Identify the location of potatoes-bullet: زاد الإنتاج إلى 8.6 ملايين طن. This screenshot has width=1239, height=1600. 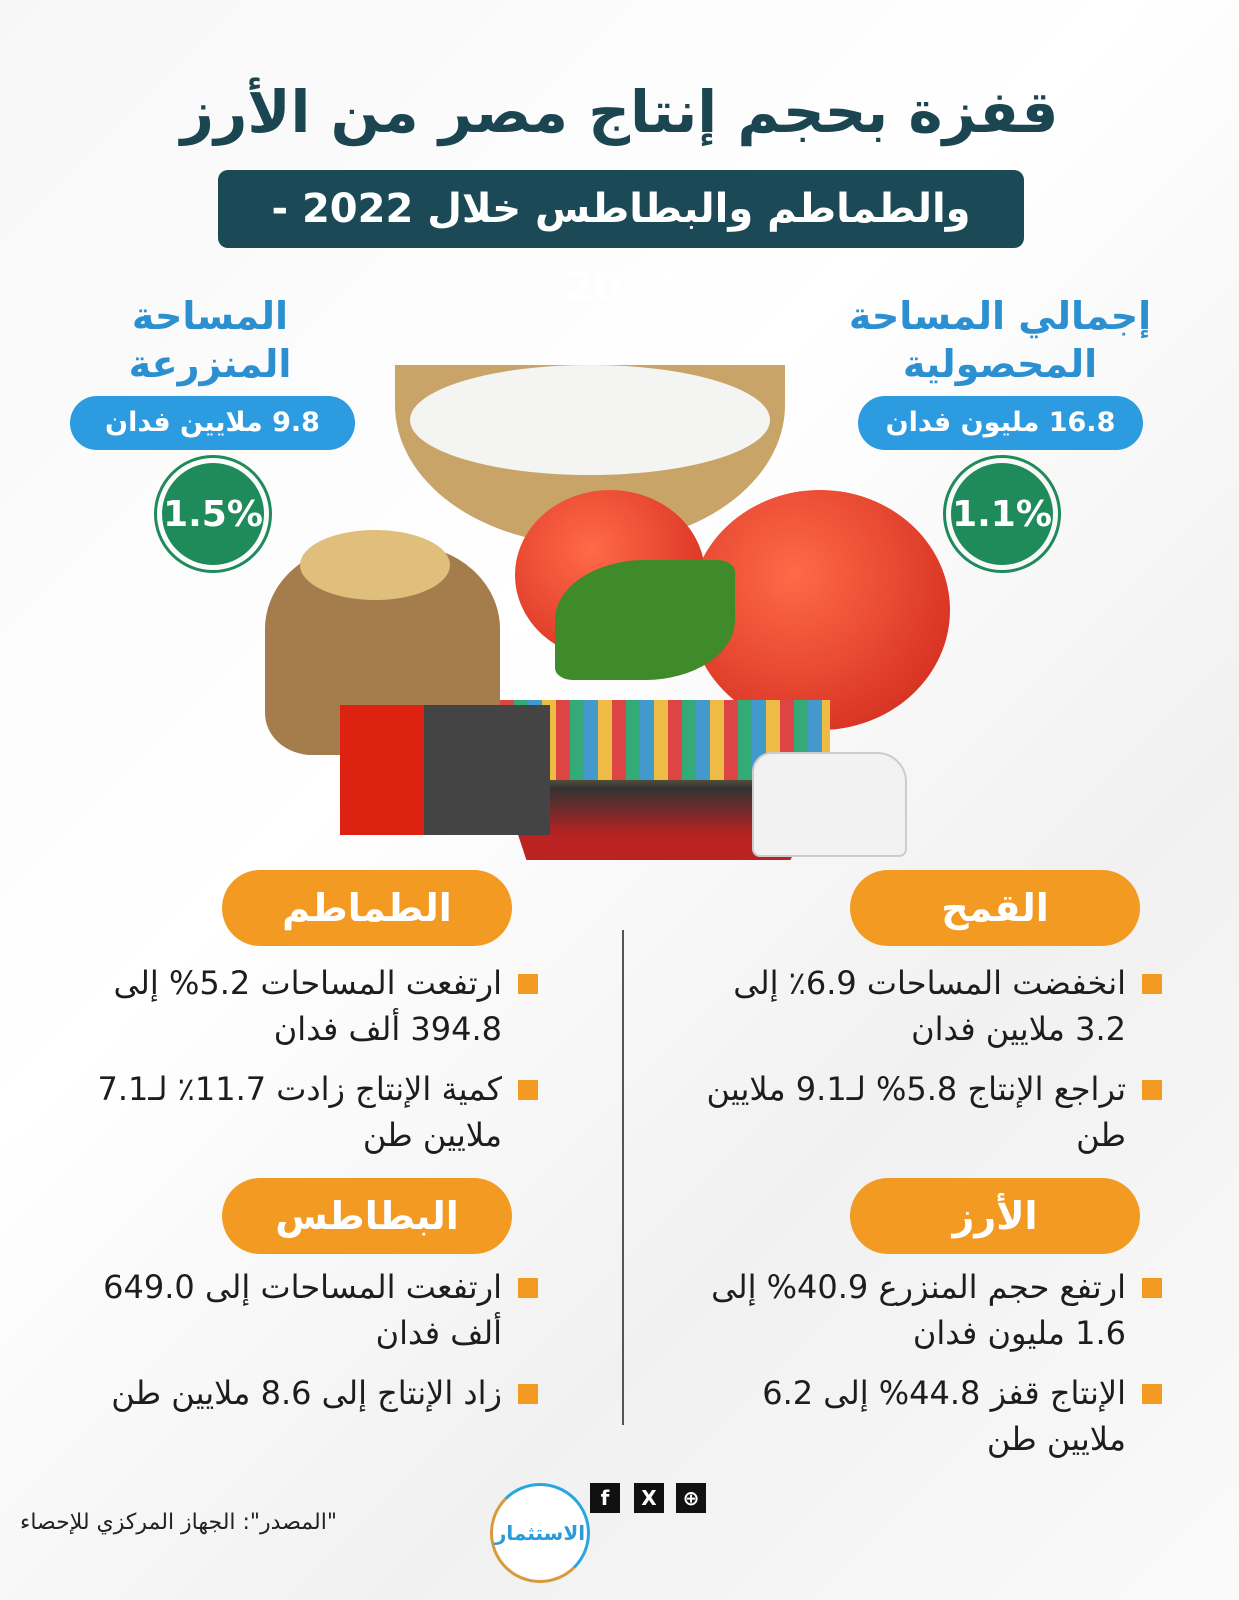
(298, 1393).